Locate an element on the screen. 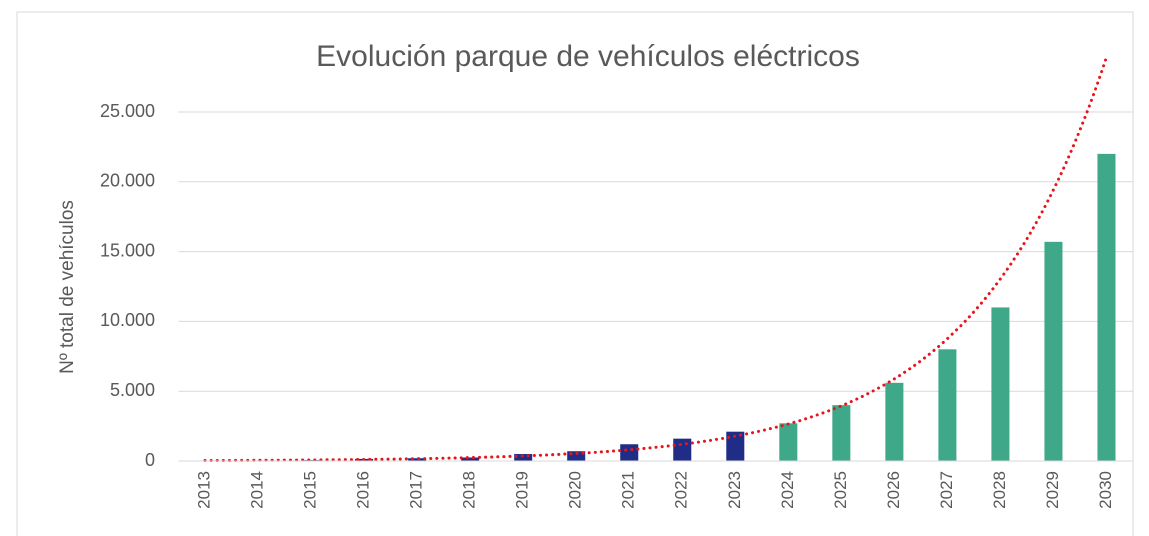  x-tick-label: 2017 is located at coordinates (416, 490).